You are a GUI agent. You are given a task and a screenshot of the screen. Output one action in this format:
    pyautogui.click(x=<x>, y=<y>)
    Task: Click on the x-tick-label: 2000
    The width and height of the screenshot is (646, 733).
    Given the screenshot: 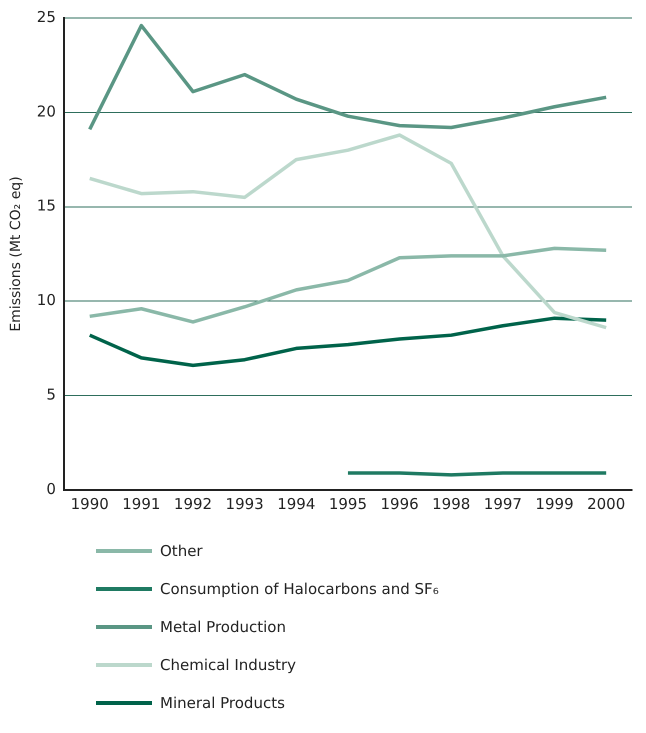 What is the action you would take?
    pyautogui.click(x=606, y=503)
    